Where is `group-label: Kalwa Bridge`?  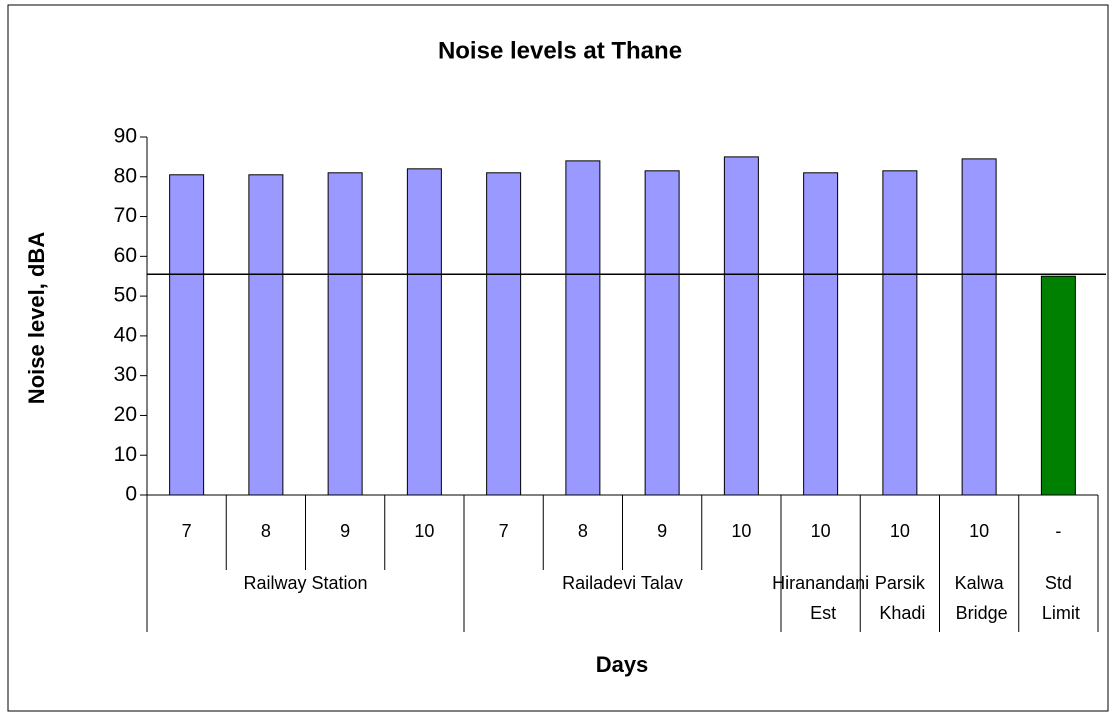 group-label: Kalwa Bridge is located at coordinates (979, 598).